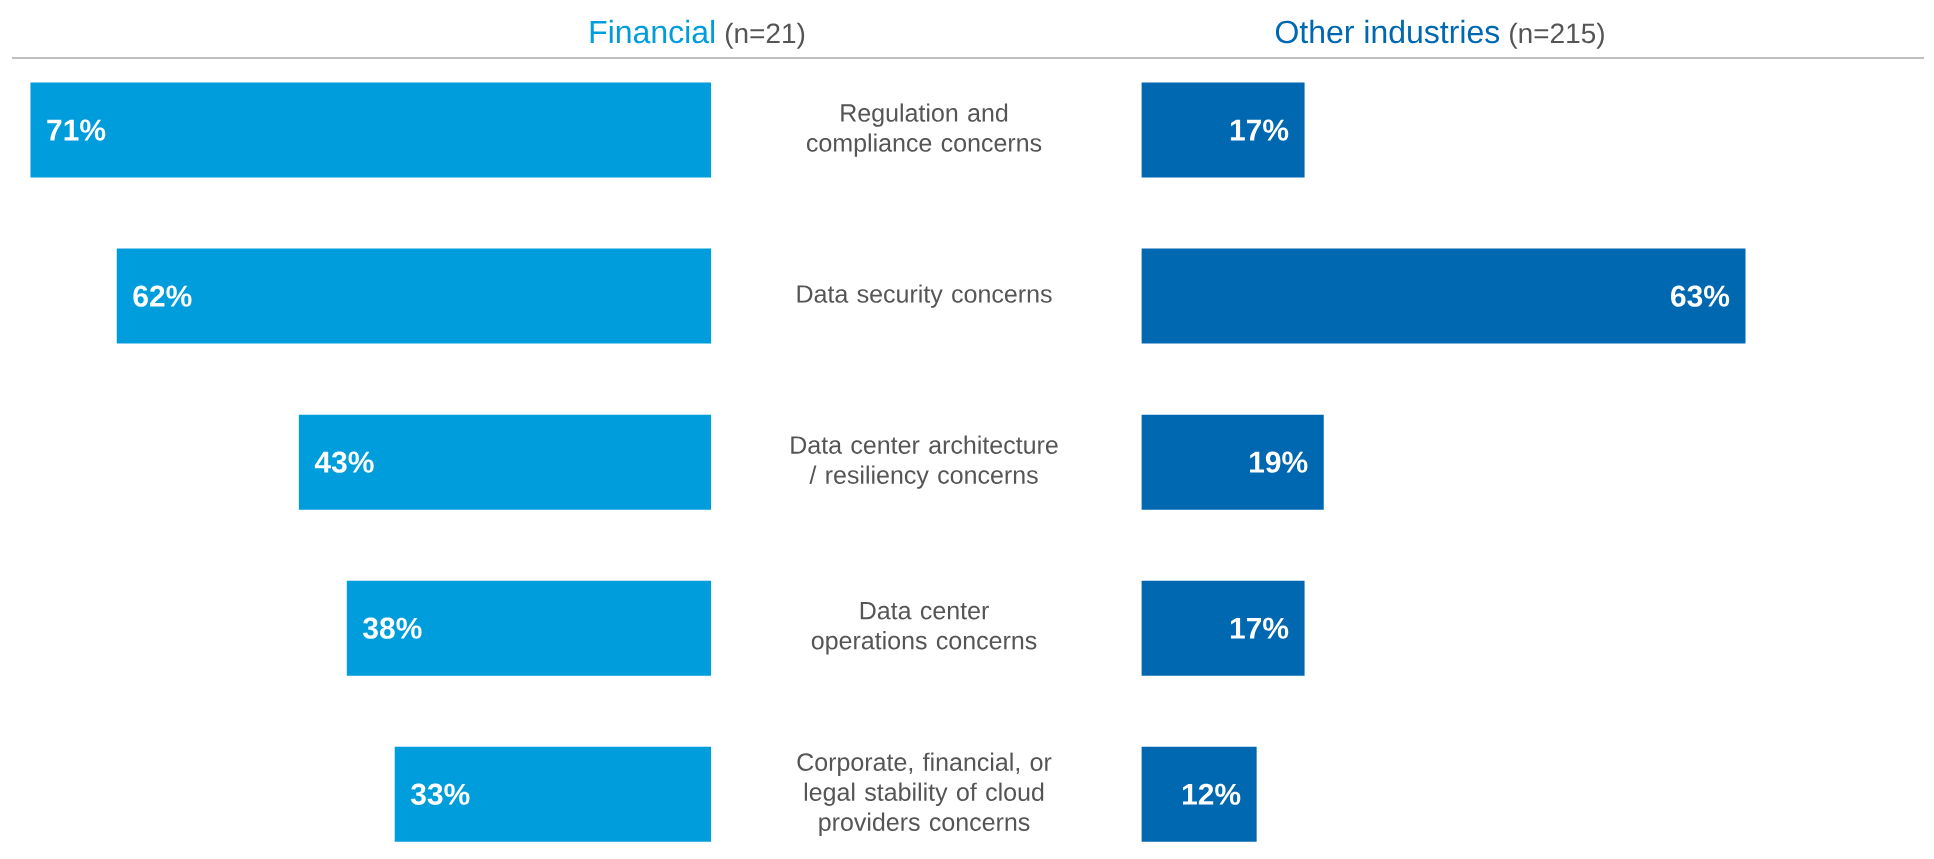 The width and height of the screenshot is (1934, 859). I want to click on y-tick-label: Data center architecture / resiliency concerns, so click(924, 462).